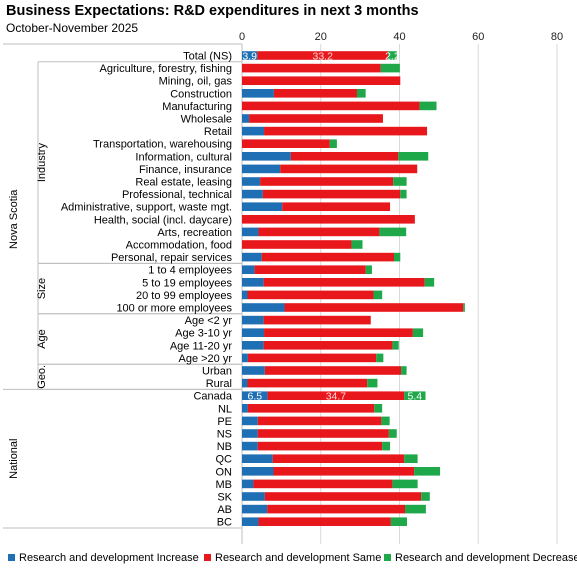  Describe the element at coordinates (207, 557) in the screenshot. I see `legend-swatch-same` at that location.